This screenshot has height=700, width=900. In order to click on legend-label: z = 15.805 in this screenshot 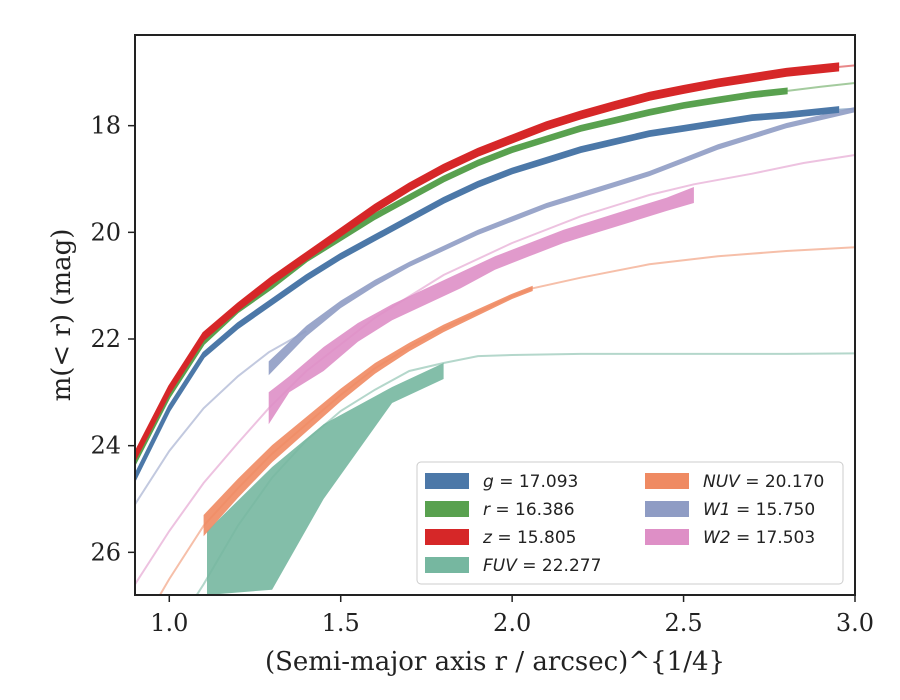, I will do `click(529, 538)`.